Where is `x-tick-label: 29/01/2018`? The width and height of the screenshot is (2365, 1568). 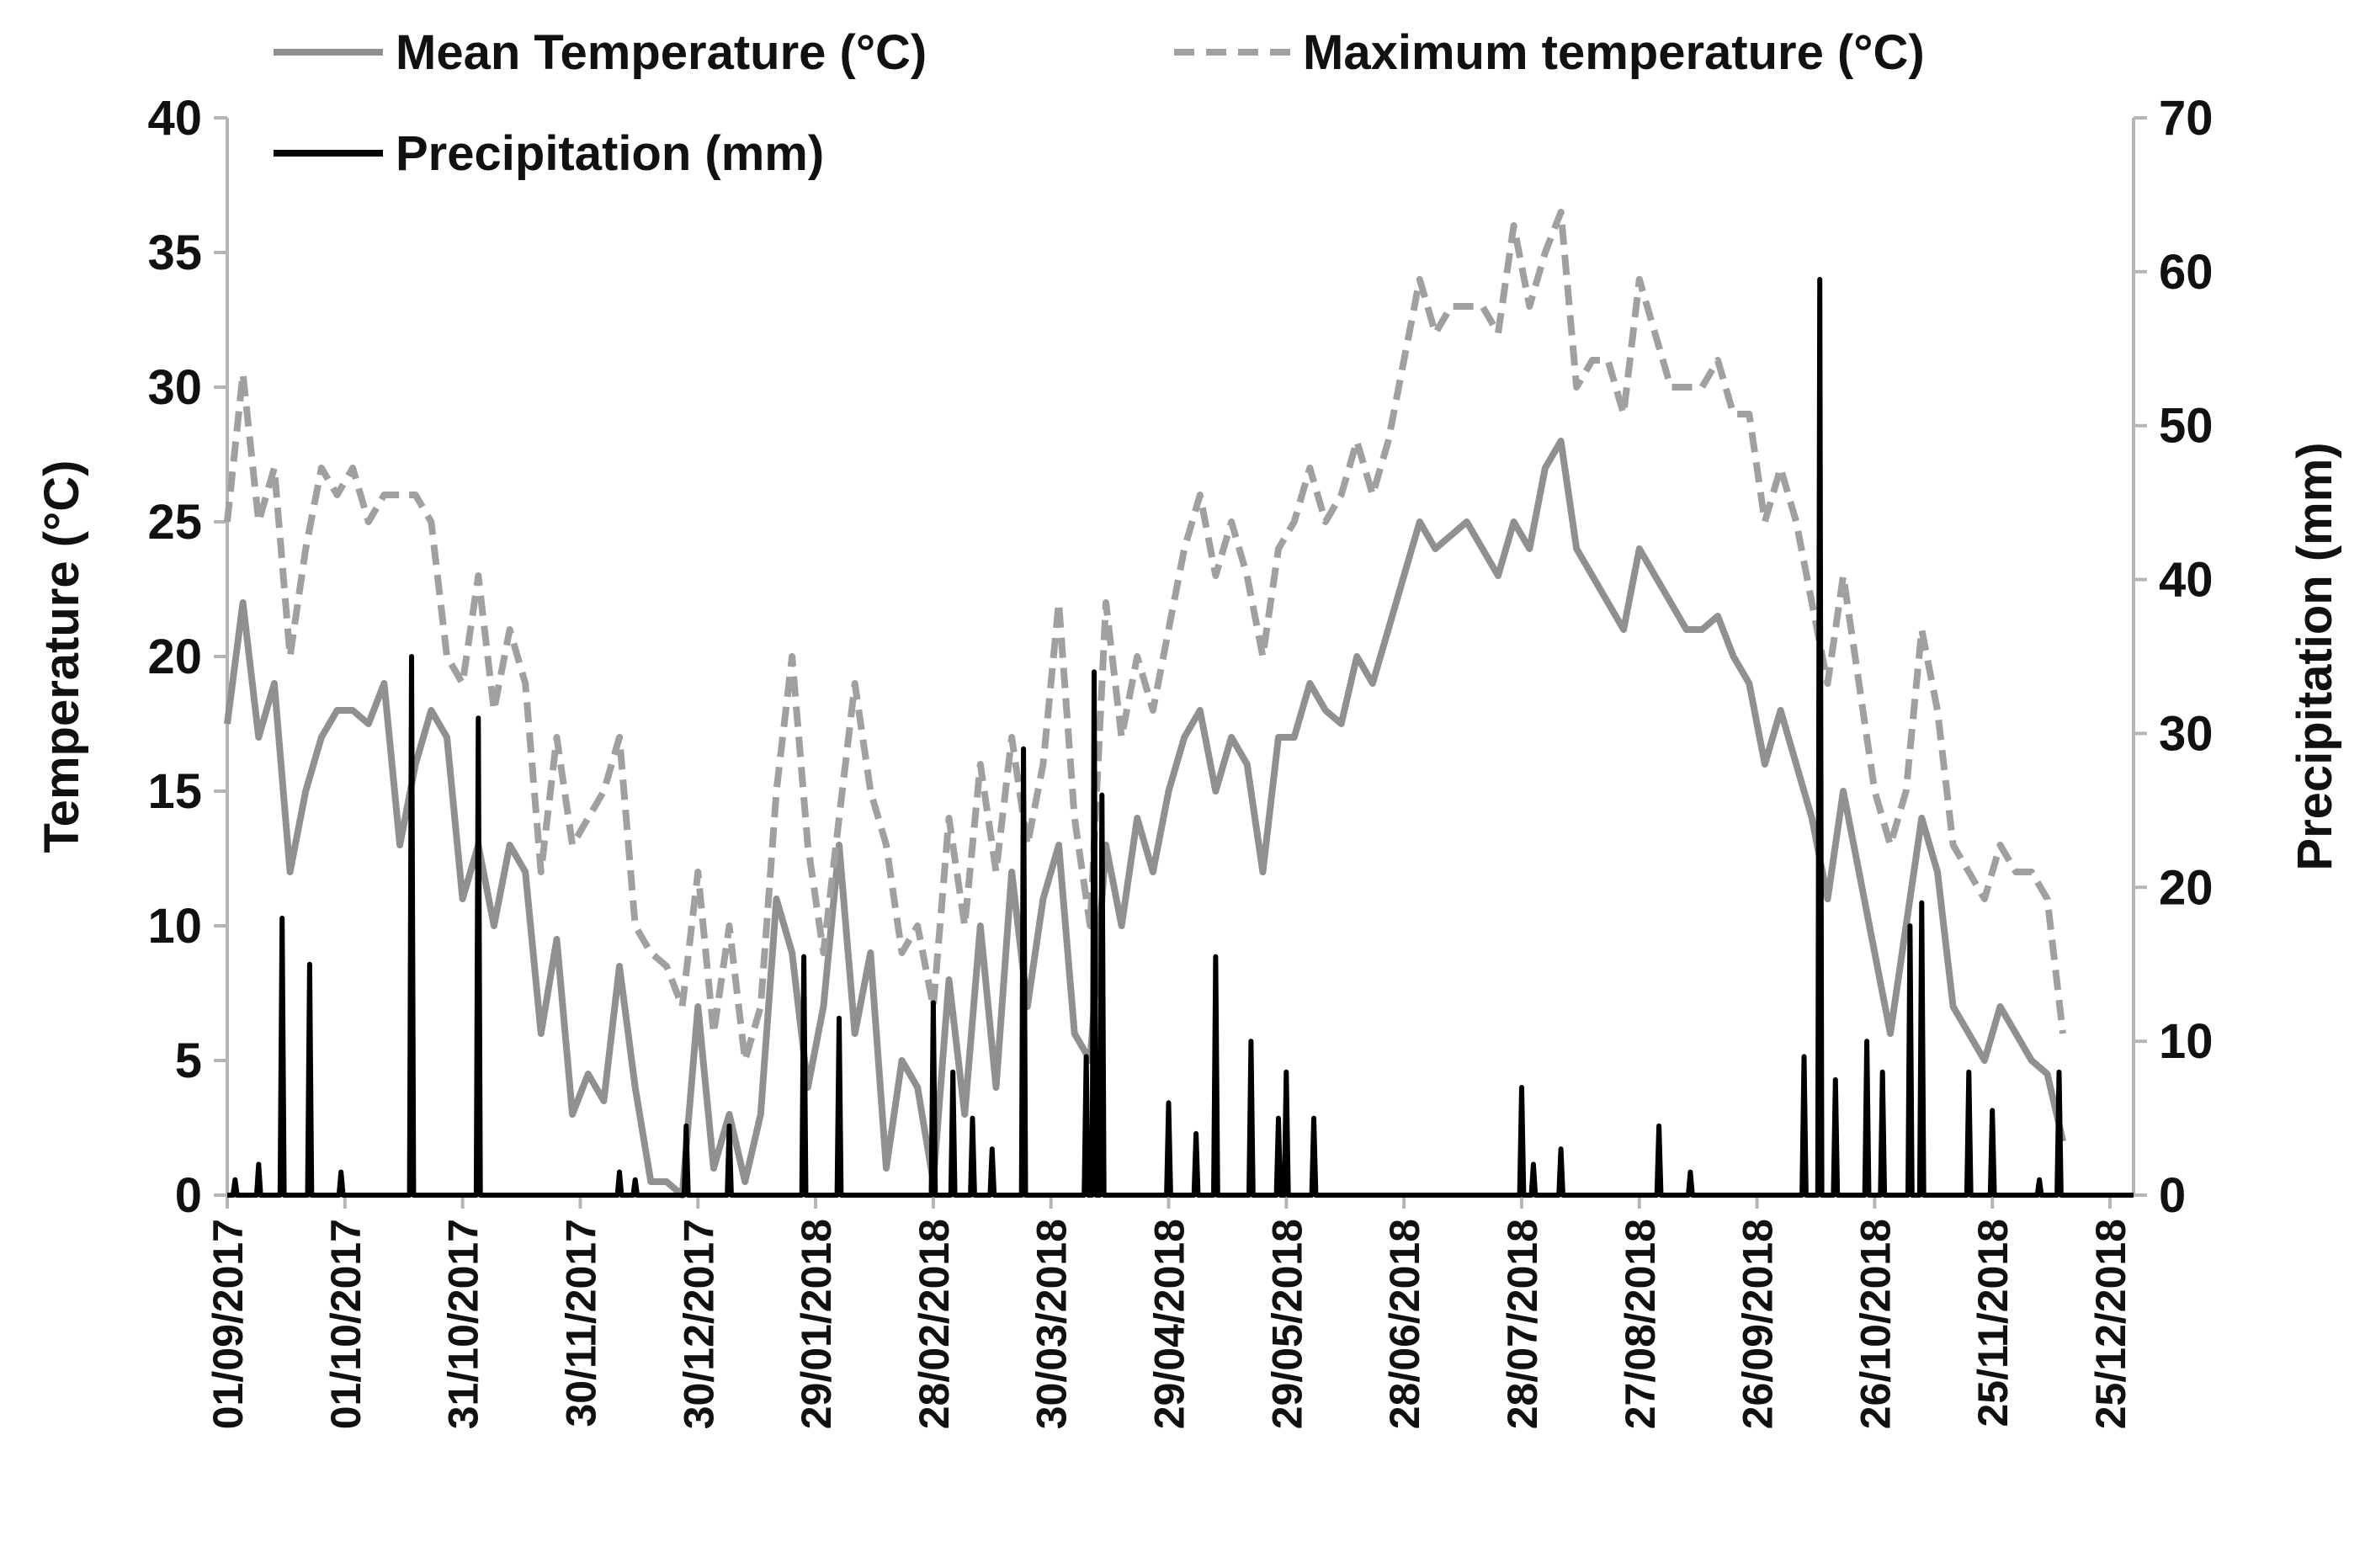
x-tick-label: 29/01/2018 is located at coordinates (816, 1324).